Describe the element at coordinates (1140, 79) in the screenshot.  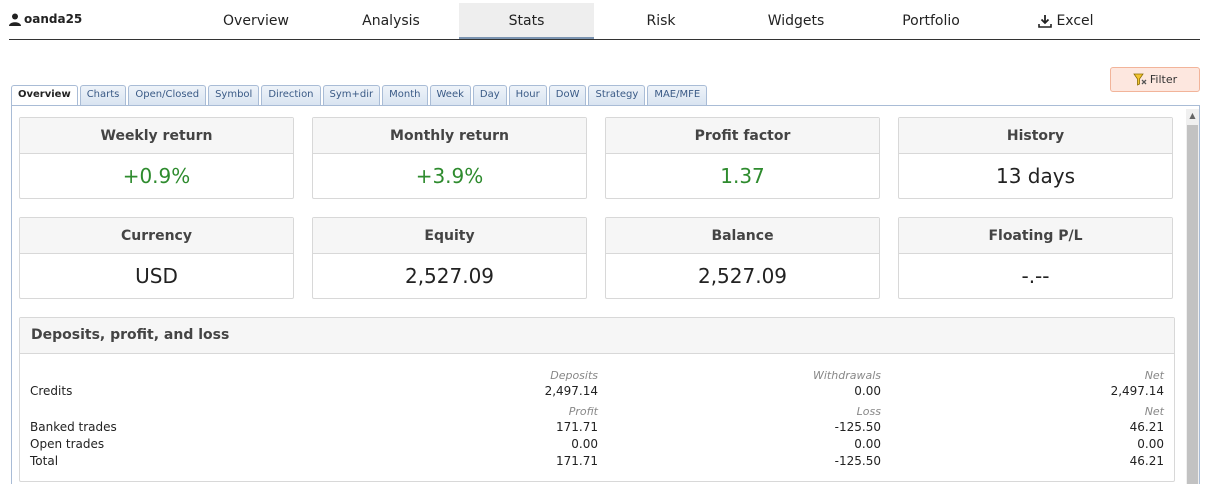
I see `filter-icon` at that location.